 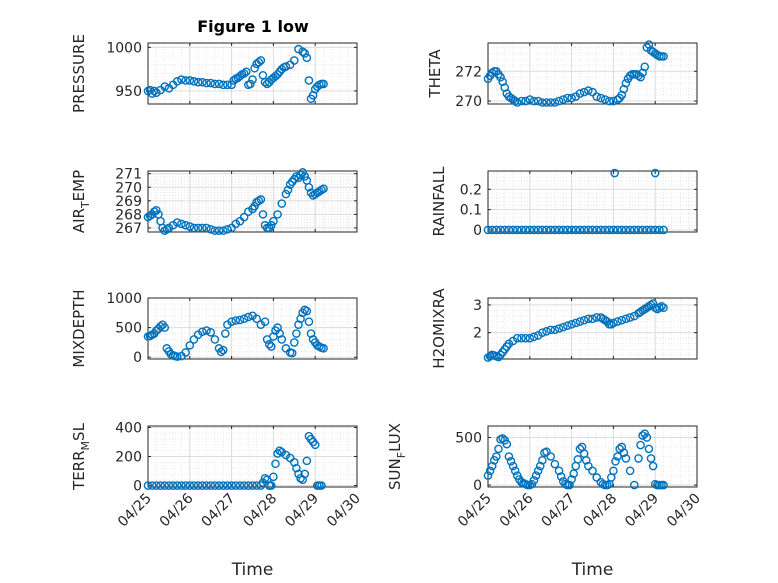 I want to click on y-axis-label: THETA, so click(x=435, y=74).